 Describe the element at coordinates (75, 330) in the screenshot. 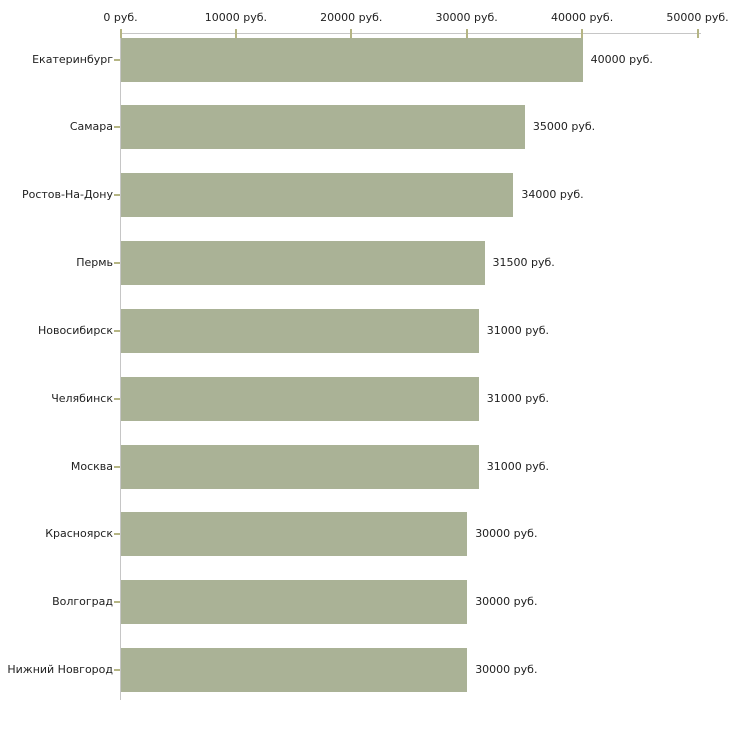

I see `category-label: Новосибирск` at that location.